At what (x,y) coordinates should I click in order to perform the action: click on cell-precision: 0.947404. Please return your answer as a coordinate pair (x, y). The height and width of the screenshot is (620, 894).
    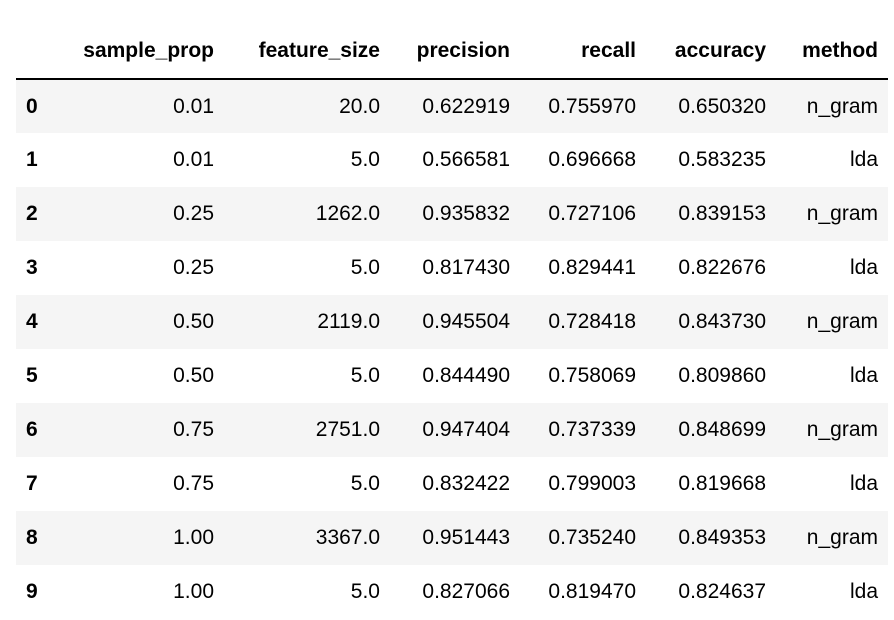
    Looking at the image, I should click on (466, 429).